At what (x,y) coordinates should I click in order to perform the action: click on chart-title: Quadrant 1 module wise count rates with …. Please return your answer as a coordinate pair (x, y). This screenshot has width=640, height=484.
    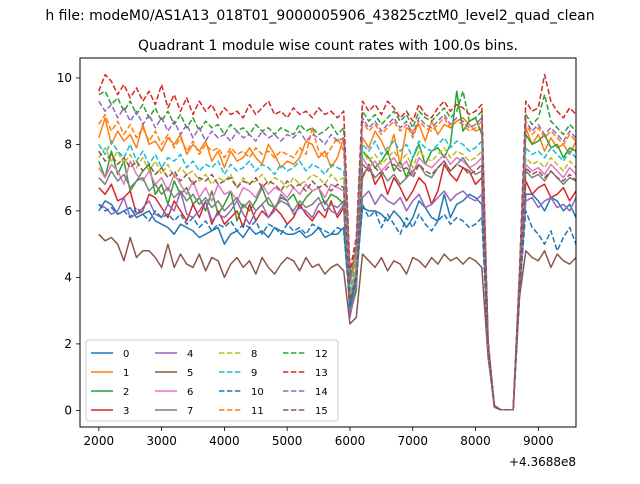
    Looking at the image, I should click on (328, 46).